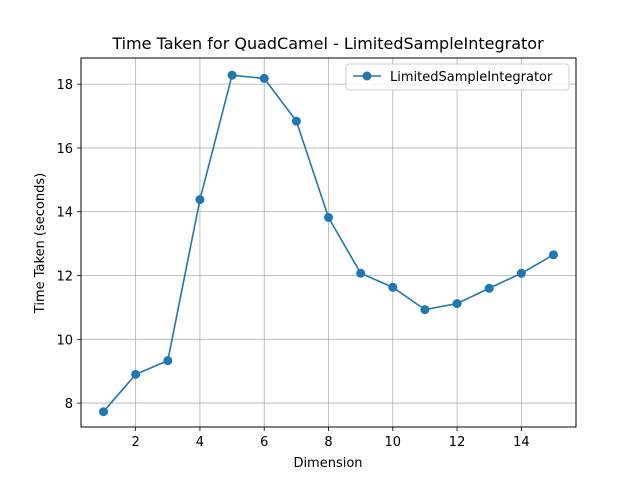 This screenshot has width=640, height=480. I want to click on y-tick-label: 14, so click(64, 213).